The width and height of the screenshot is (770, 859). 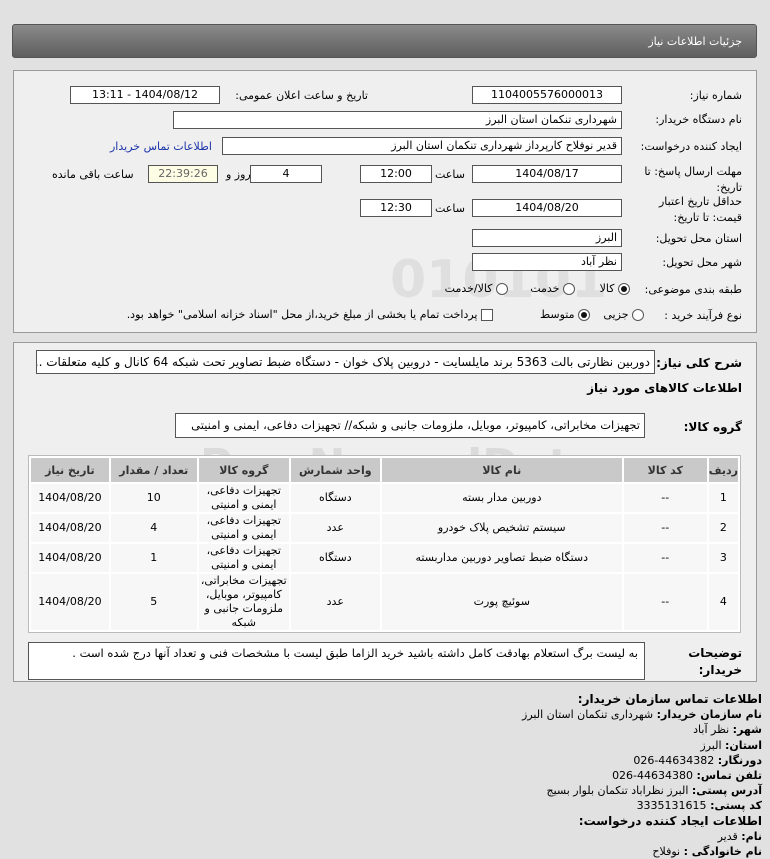 What do you see at coordinates (397, 120) in the screenshot?
I see `buyer-field: شهرداری تنکمان استان البرز` at bounding box center [397, 120].